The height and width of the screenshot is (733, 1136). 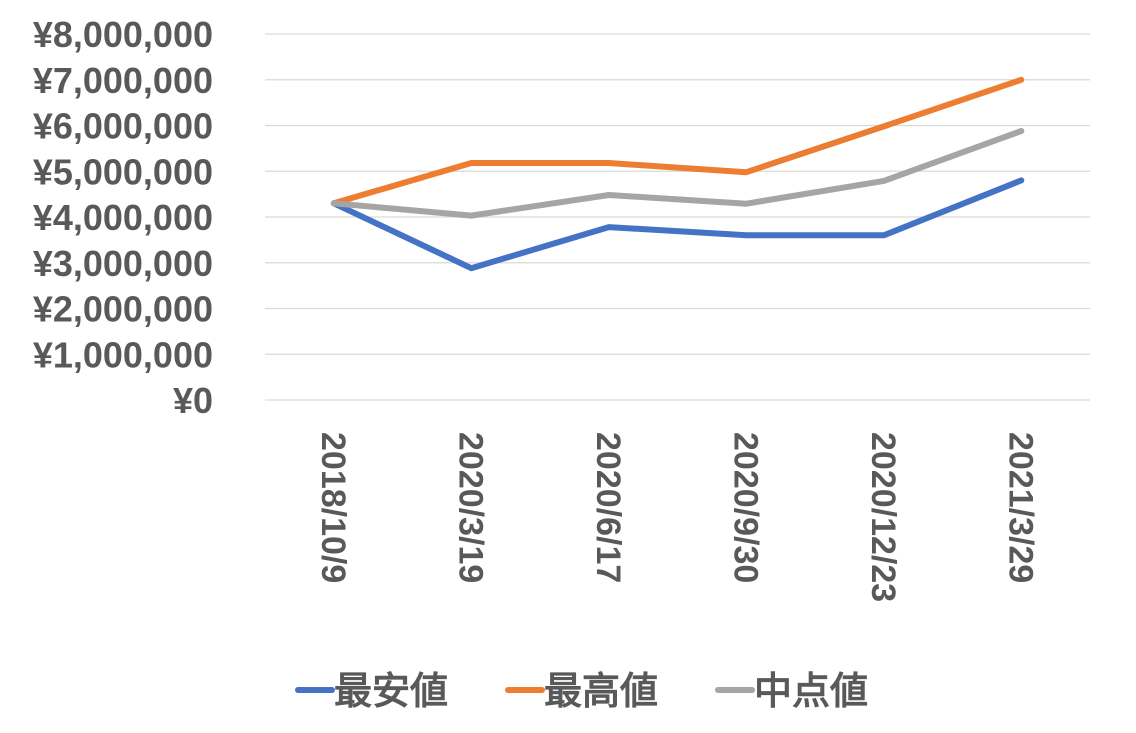 What do you see at coordinates (608, 507) in the screenshot?
I see `x-tick-label: 2020/6/17` at bounding box center [608, 507].